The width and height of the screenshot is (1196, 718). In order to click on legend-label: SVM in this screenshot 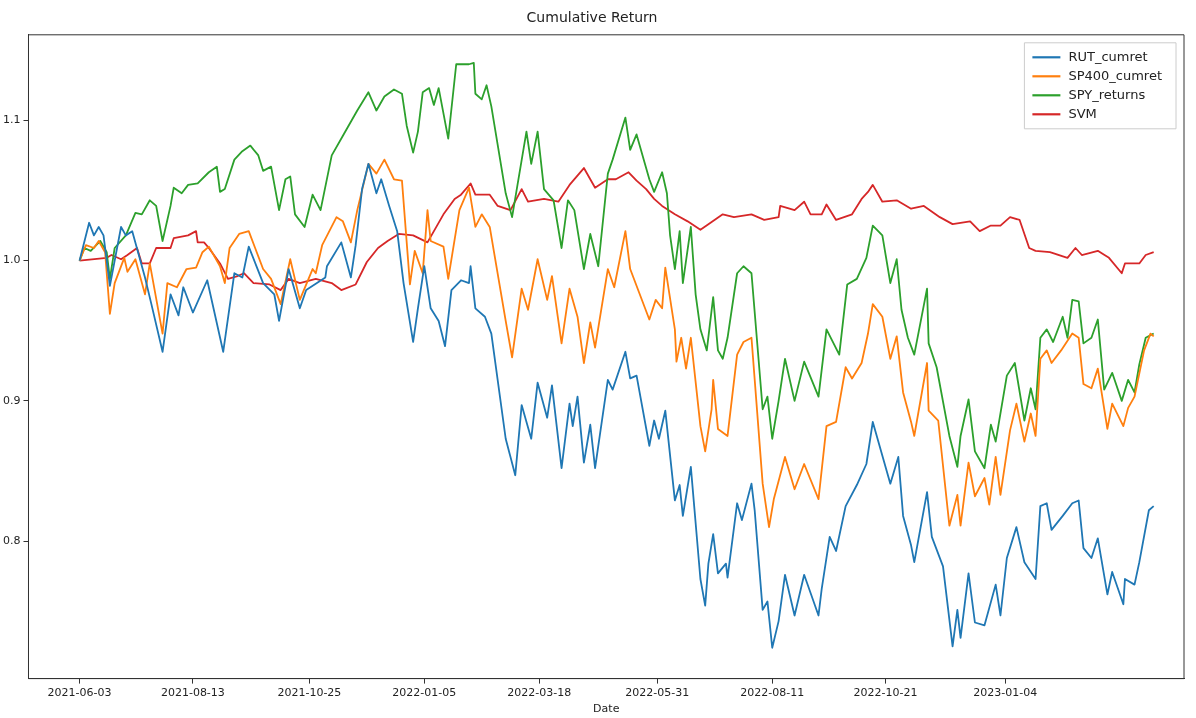, I will do `click(1082, 113)`.